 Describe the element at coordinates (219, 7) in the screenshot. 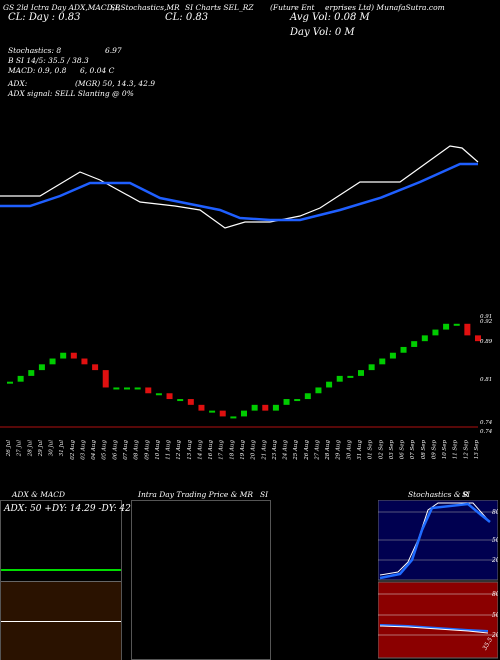

I see `header-mid2: SI Charts SEL_RZ` at that location.